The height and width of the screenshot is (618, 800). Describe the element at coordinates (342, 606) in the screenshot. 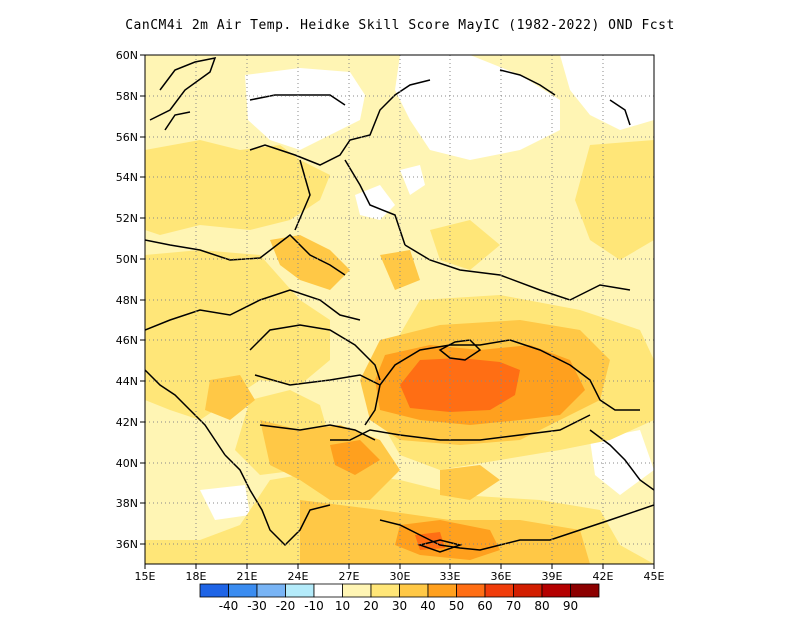

I see `colorbar-label: 10` at that location.